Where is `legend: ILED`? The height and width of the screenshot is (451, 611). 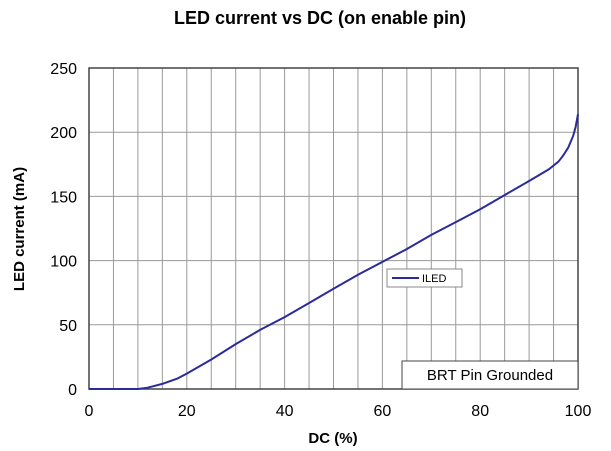 legend: ILED is located at coordinates (424, 278).